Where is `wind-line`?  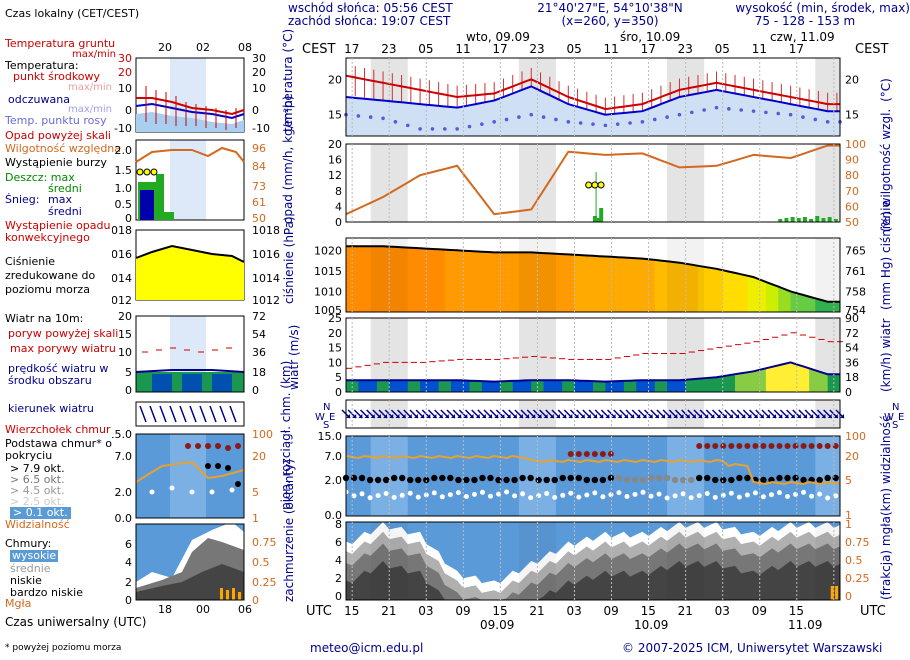
wind-line is located at coordinates (593, 372).